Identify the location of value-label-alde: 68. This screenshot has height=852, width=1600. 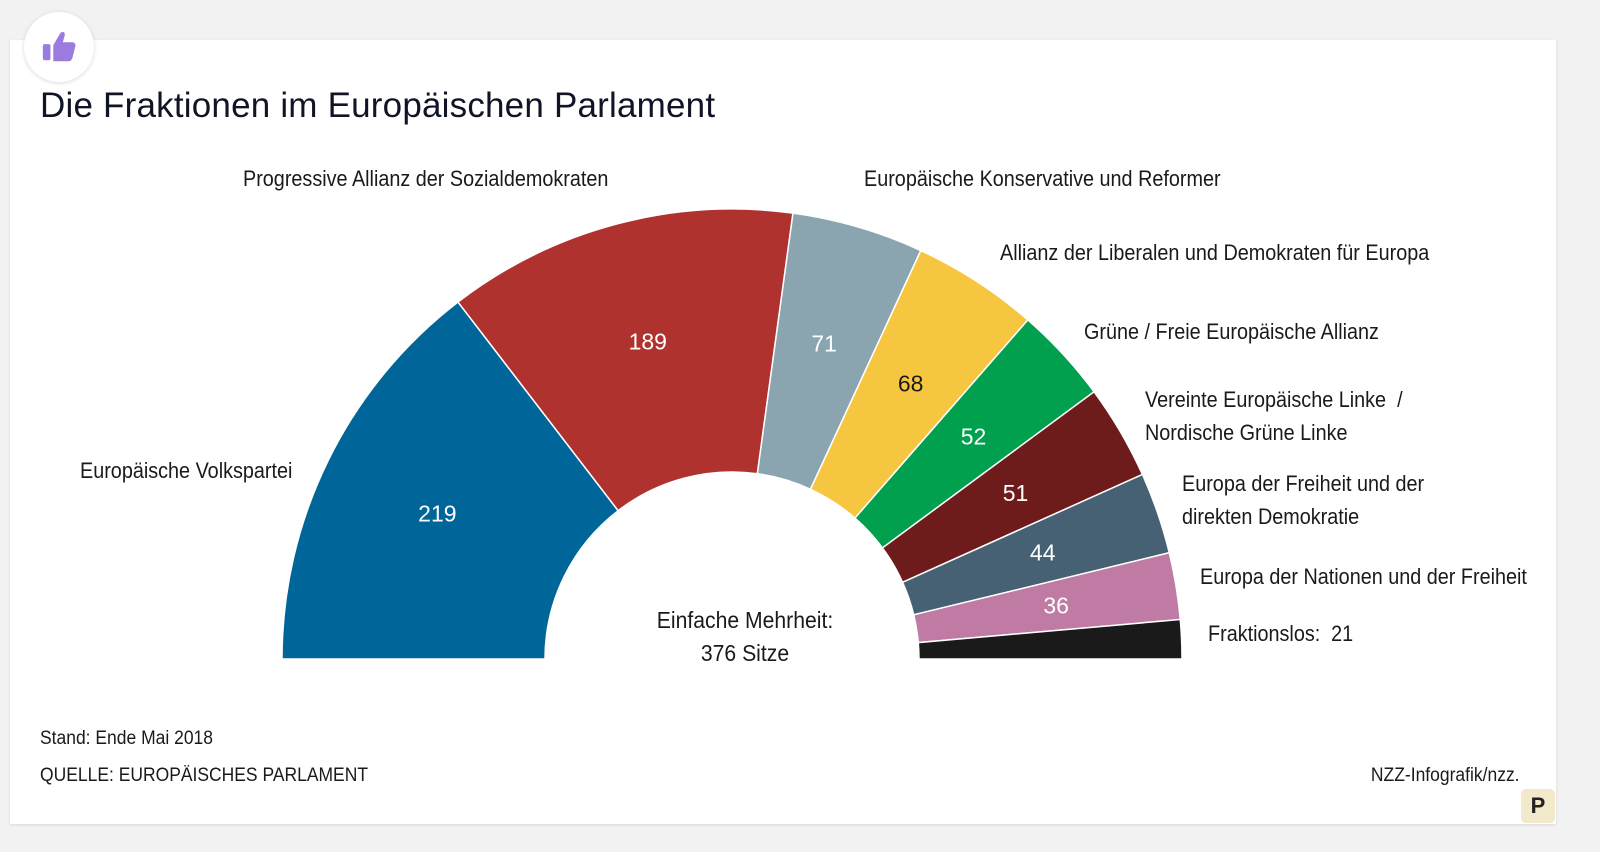
(911, 383).